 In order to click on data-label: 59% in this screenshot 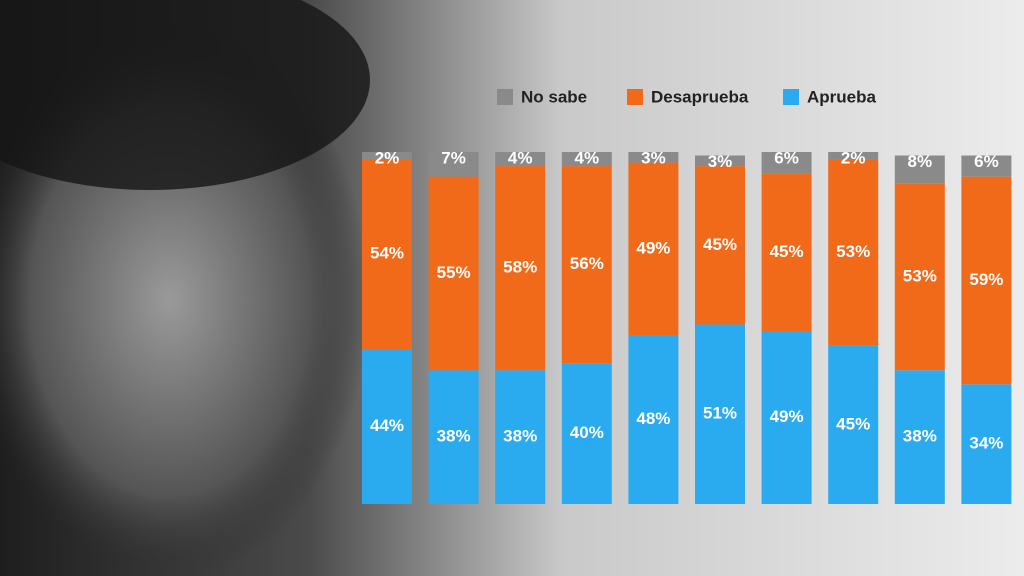, I will do `click(986, 279)`.